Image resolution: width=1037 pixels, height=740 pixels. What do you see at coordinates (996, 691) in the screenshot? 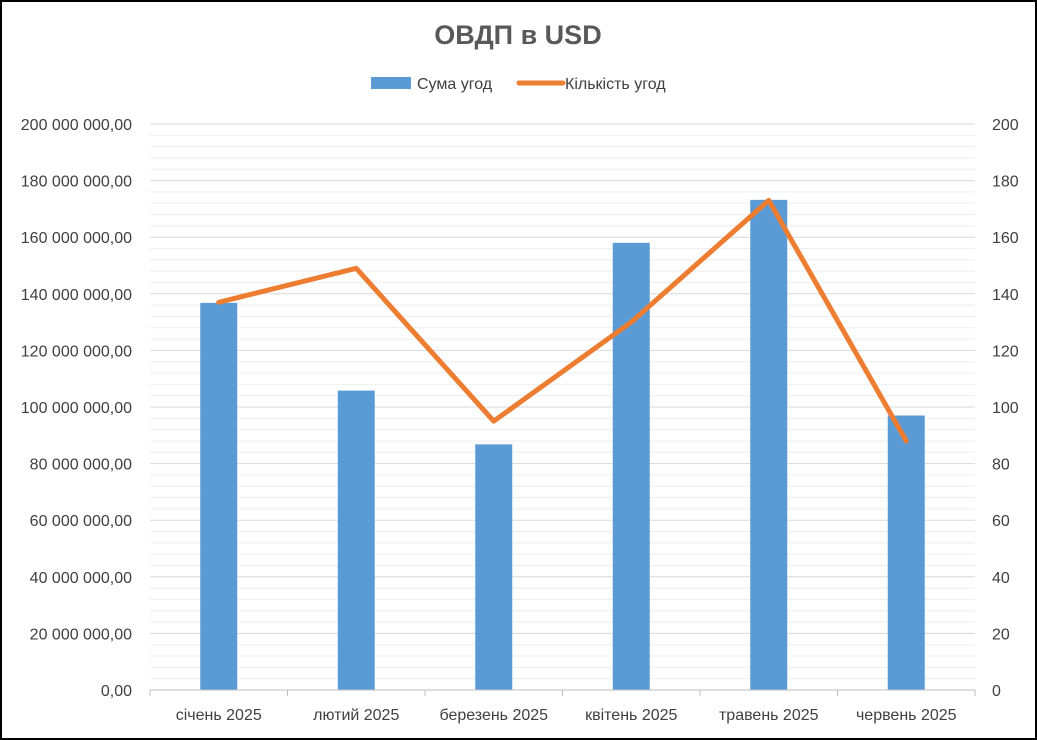
I see `y-right-tick-label: 0` at bounding box center [996, 691].